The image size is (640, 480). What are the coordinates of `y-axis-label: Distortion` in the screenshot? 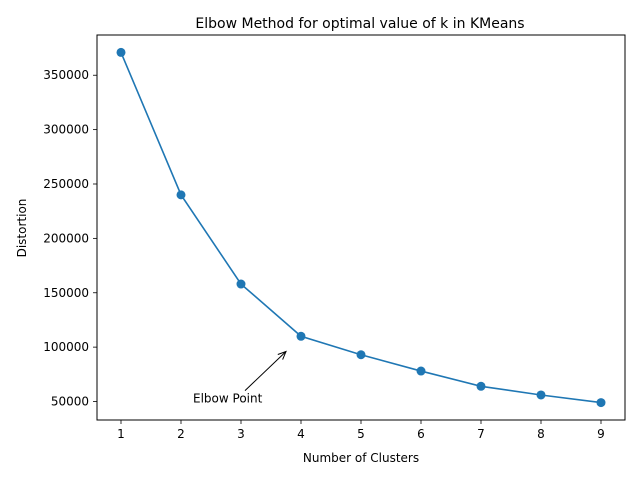 It's located at (22, 228).